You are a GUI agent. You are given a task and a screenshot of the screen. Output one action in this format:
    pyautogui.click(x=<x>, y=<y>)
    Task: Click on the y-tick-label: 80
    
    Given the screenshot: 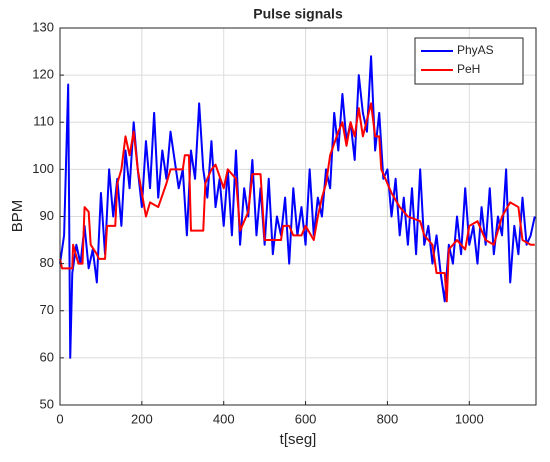 What is the action you would take?
    pyautogui.click(x=47, y=262)
    